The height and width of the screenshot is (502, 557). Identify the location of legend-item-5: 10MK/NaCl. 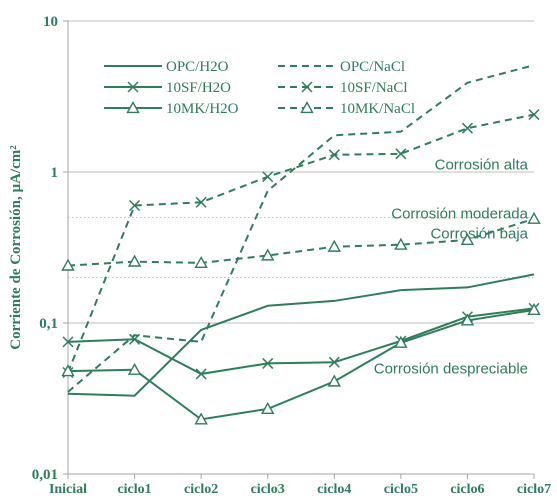
(346, 109).